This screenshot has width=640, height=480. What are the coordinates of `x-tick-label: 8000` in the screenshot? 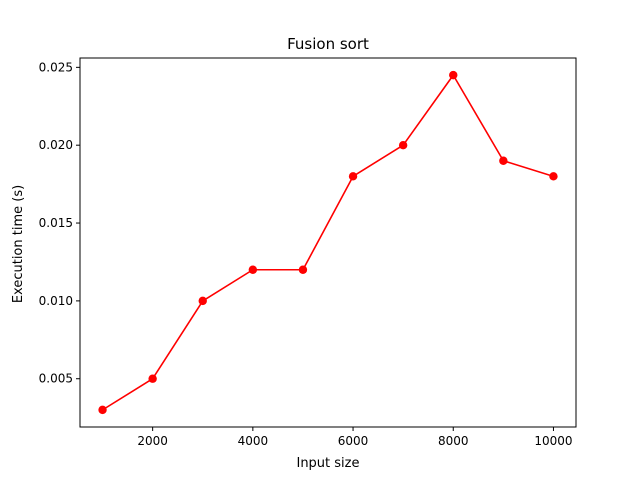 It's located at (453, 441).